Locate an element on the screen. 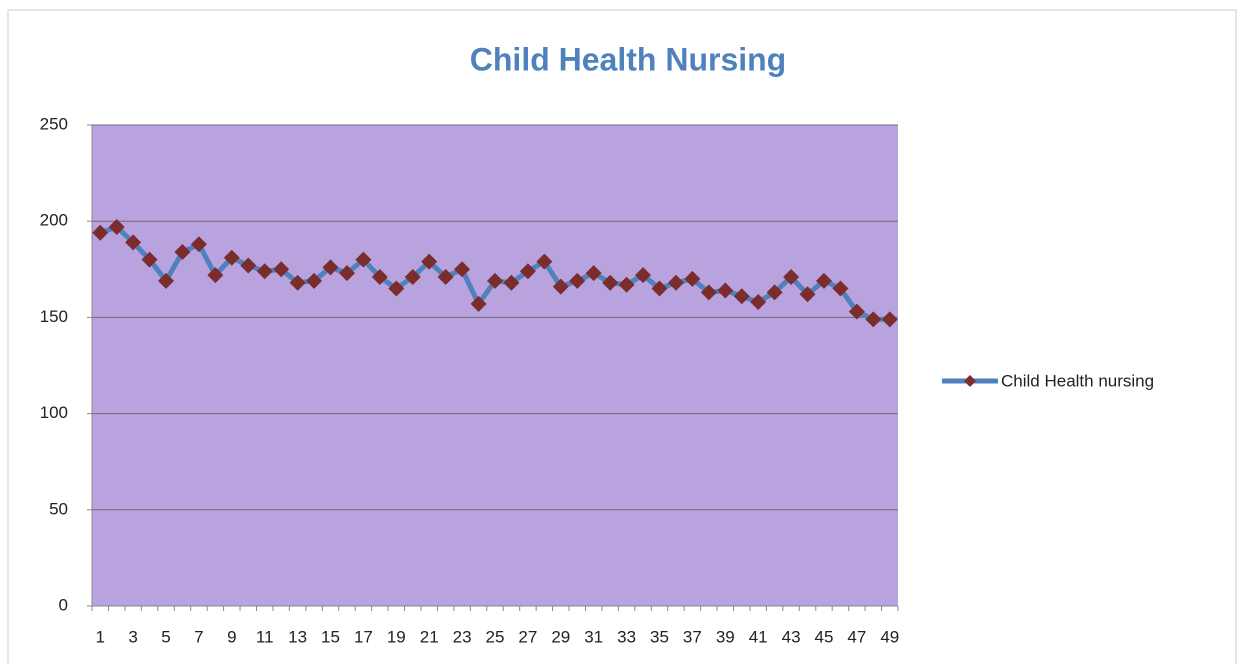 The width and height of the screenshot is (1243, 664). x-tick-label: 45 is located at coordinates (824, 636).